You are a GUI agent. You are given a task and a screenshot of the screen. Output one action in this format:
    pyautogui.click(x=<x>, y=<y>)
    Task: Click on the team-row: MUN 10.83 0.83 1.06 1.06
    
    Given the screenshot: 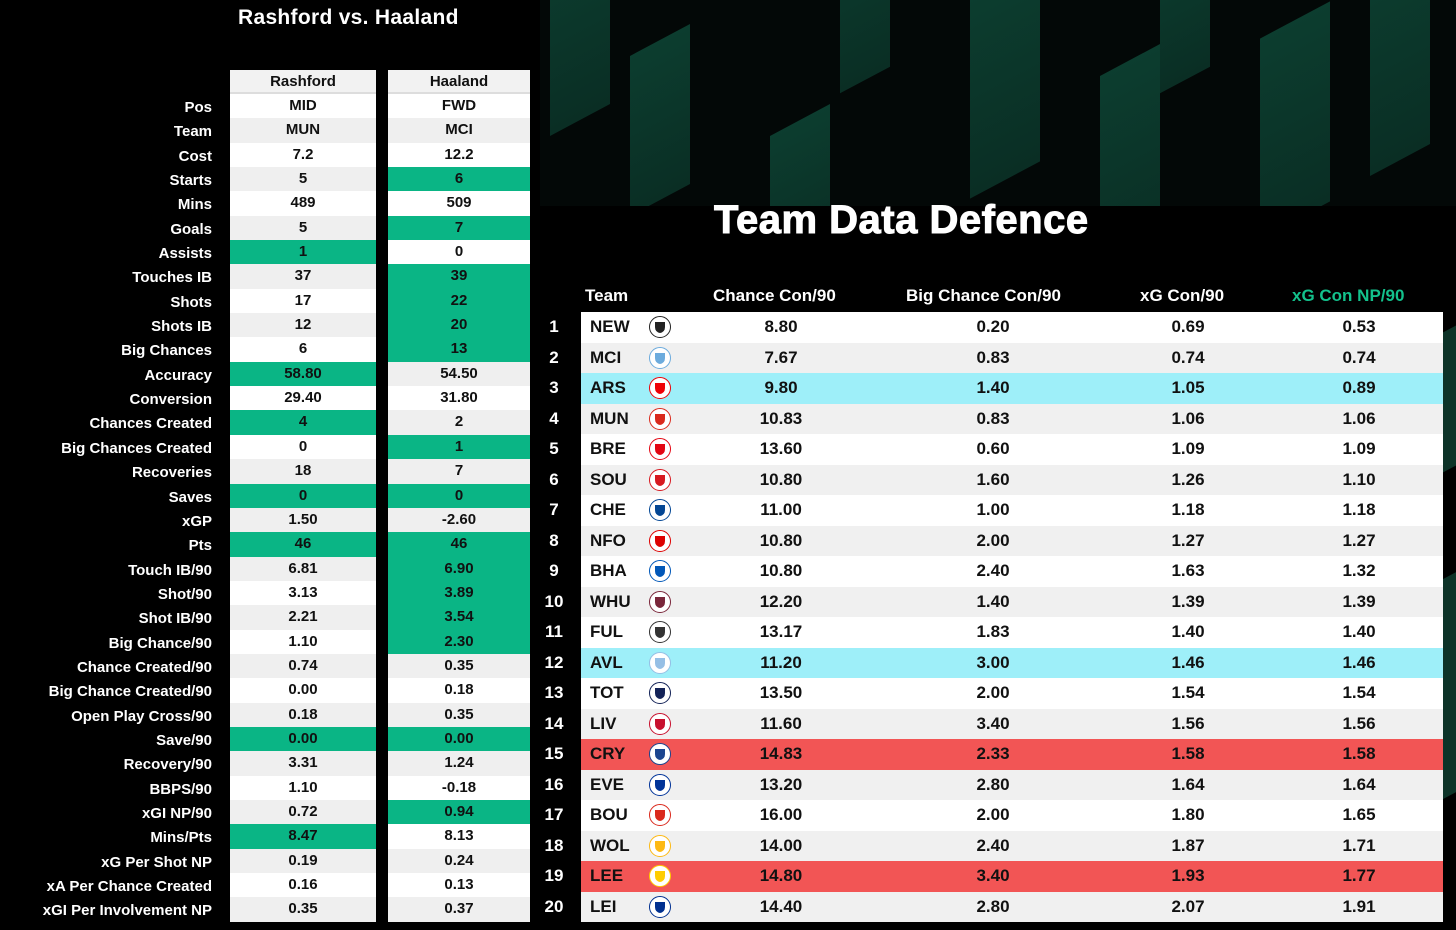 What is the action you would take?
    pyautogui.click(x=1012, y=418)
    